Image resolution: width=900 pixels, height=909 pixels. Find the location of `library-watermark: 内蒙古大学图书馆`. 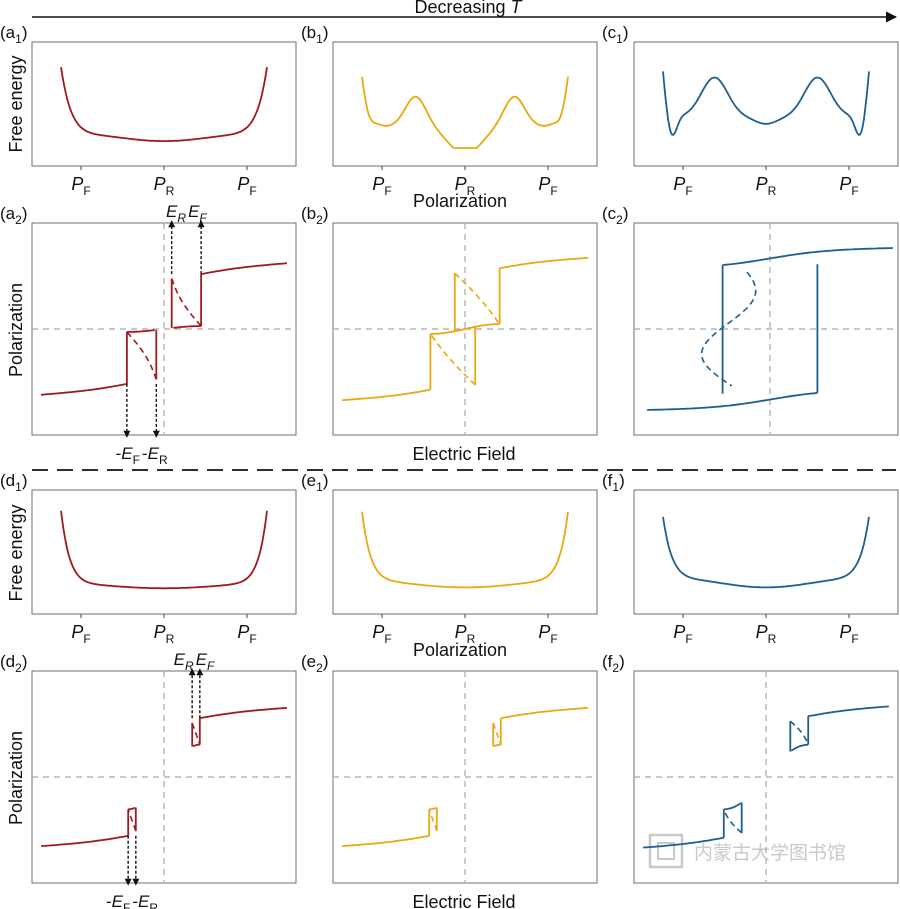

library-watermark: 内蒙古大学图书馆 is located at coordinates (747, 851).